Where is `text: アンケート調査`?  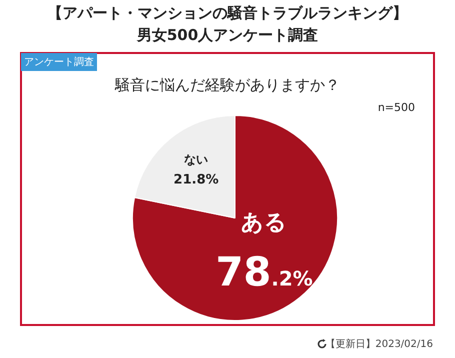 text: アンケート調査 is located at coordinates (59, 62).